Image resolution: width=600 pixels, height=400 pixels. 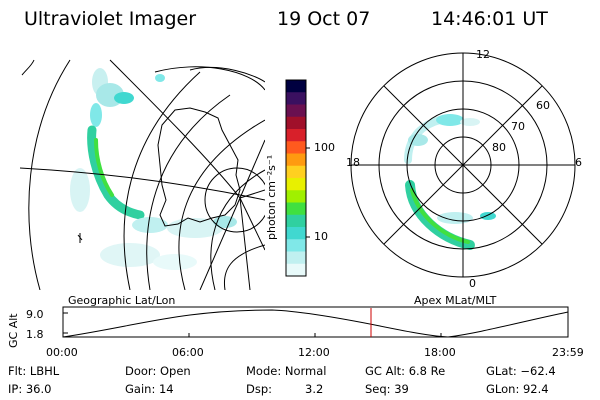 What do you see at coordinates (35, 334) in the screenshot?
I see `timeline-ytick-low: 1.8` at bounding box center [35, 334].